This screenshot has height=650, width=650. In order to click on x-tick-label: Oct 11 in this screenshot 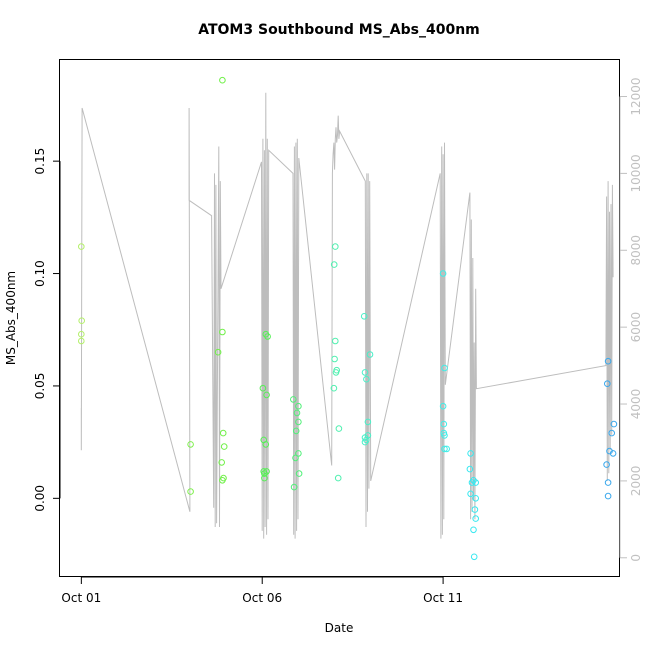, I will do `click(443, 598)`.